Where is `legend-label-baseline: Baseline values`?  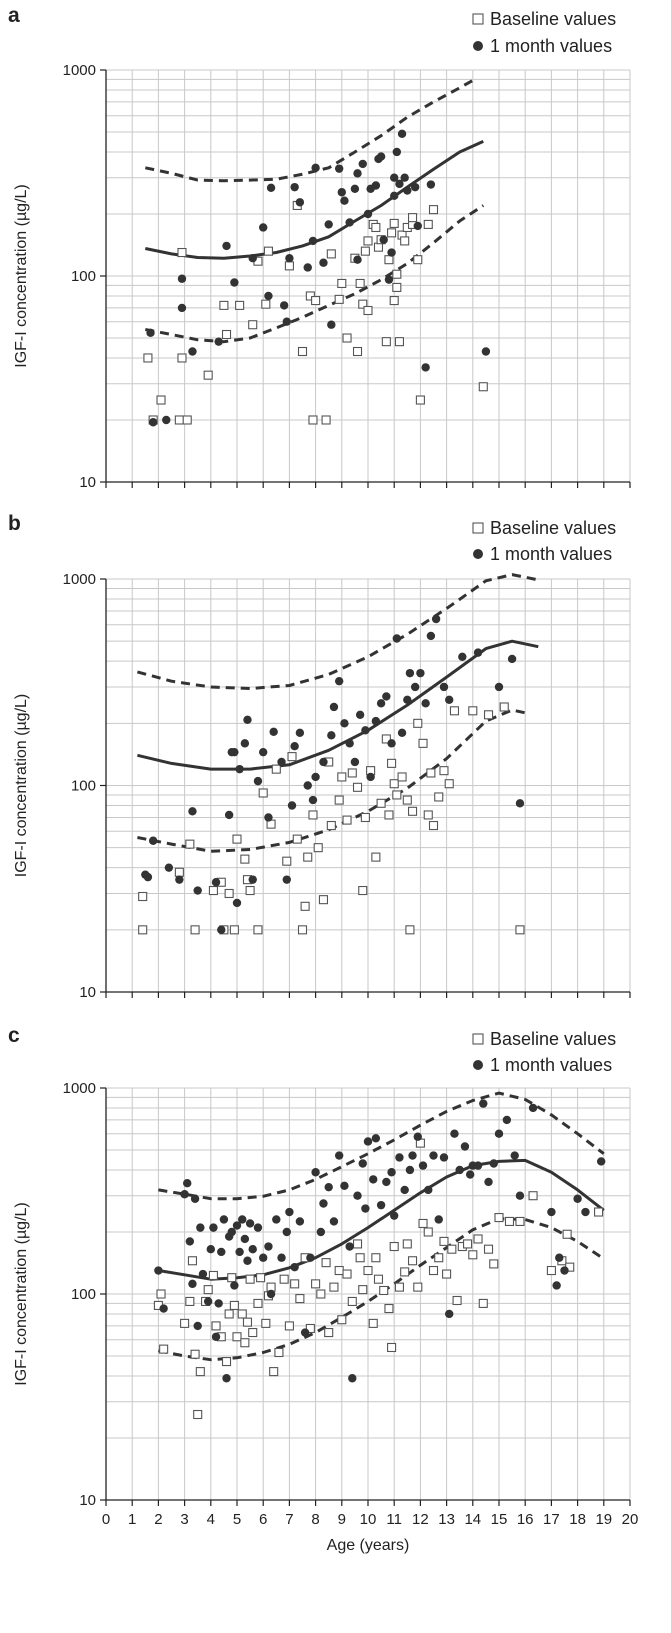 legend-label-baseline: Baseline values is located at coordinates (553, 528).